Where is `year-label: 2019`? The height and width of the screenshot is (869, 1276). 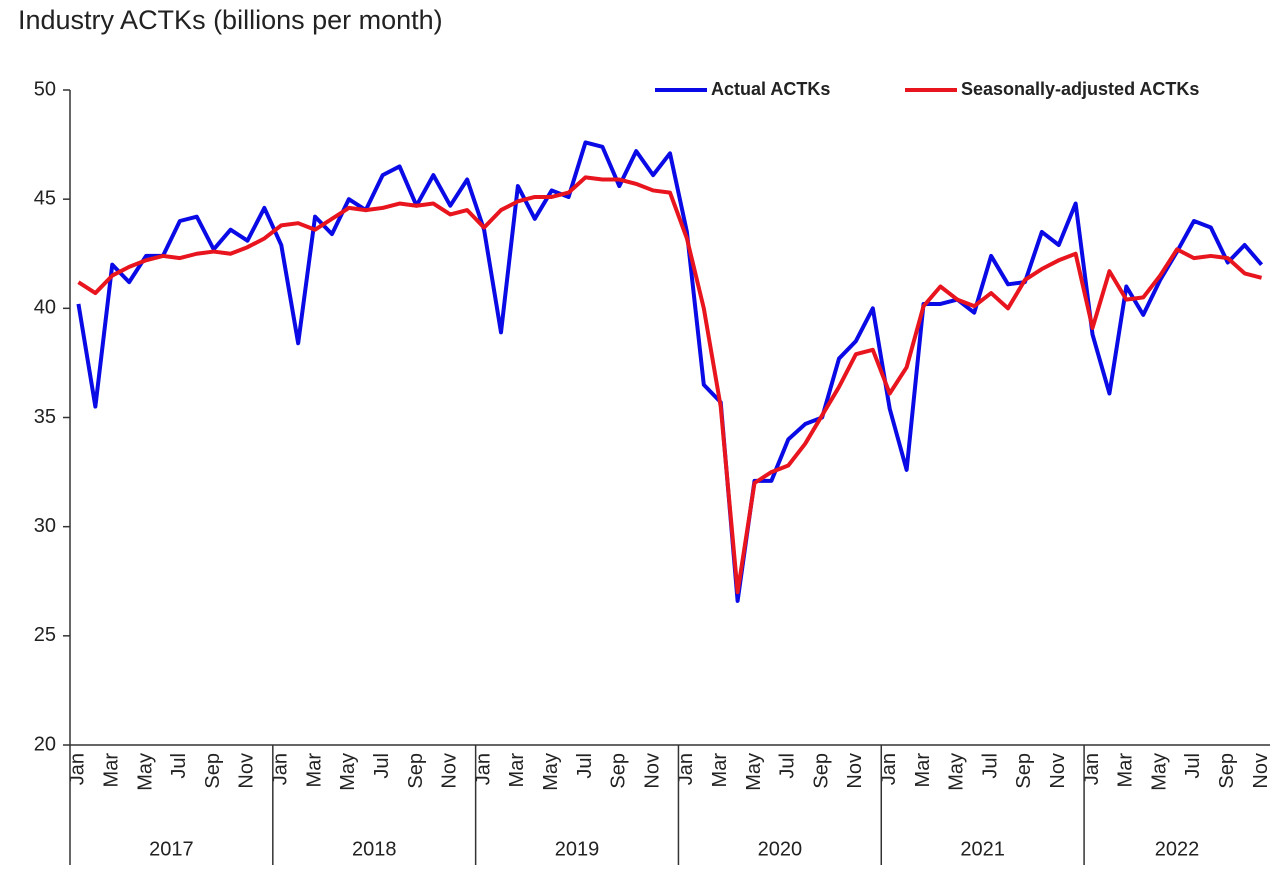
year-label: 2019 is located at coordinates (577, 849).